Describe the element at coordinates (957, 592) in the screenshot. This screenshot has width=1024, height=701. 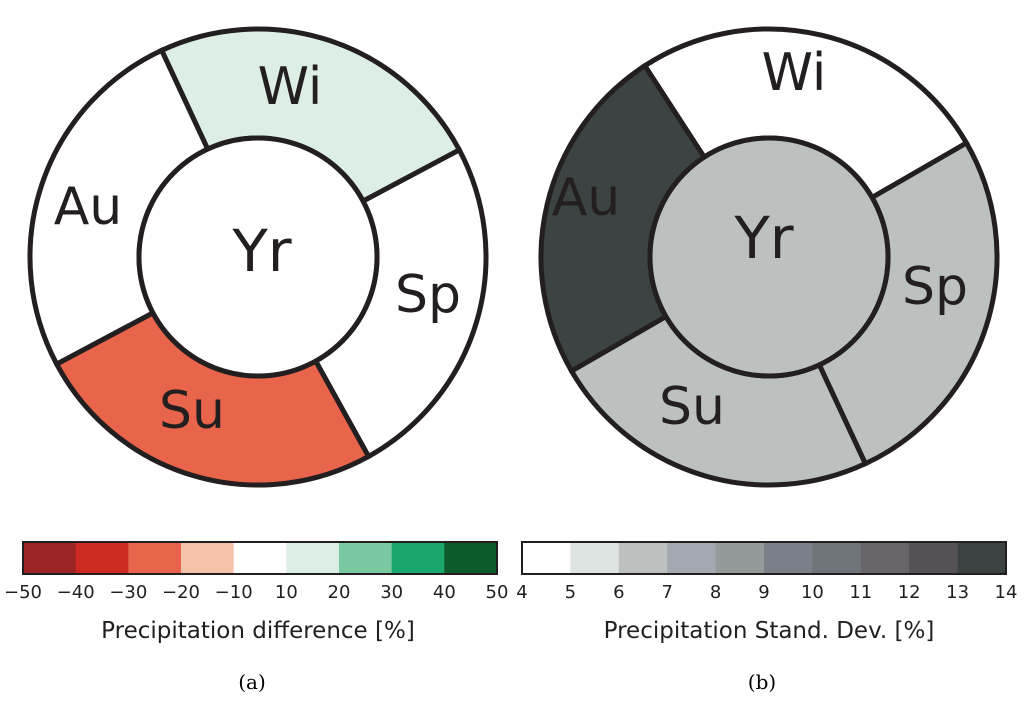
I see `colorbar-tick-label: 13` at that location.